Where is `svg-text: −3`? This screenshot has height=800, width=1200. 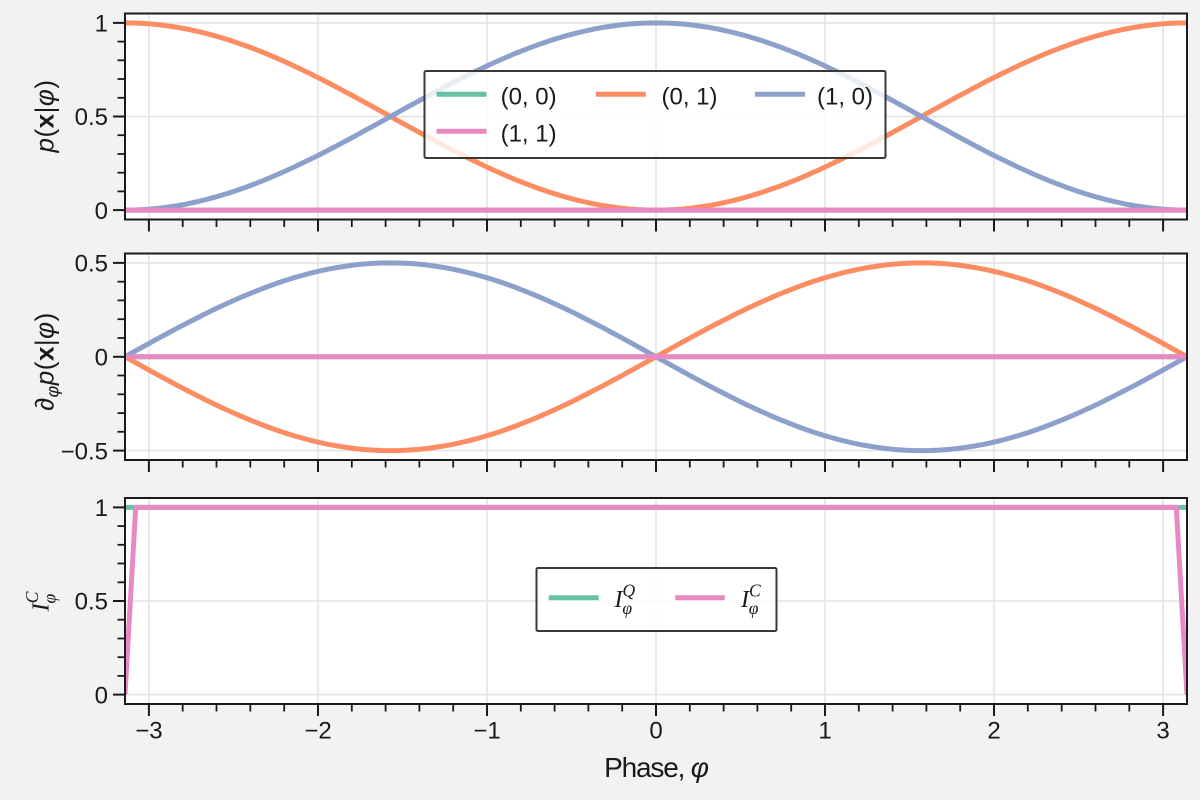 svg-text: −3 is located at coordinates (148, 731).